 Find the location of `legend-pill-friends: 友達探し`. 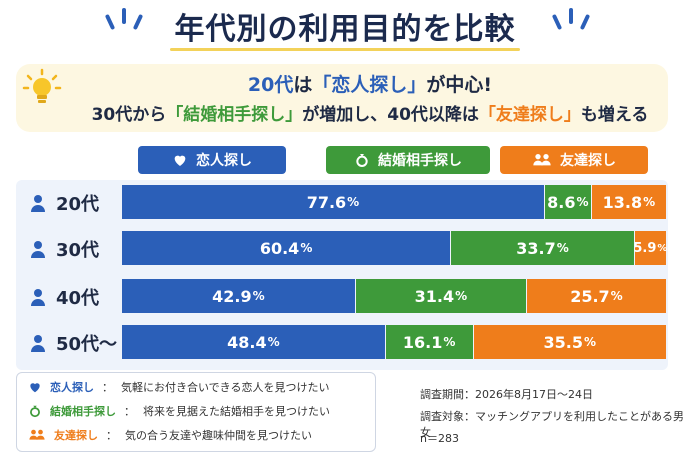

legend-pill-friends: 友達探し is located at coordinates (574, 160).